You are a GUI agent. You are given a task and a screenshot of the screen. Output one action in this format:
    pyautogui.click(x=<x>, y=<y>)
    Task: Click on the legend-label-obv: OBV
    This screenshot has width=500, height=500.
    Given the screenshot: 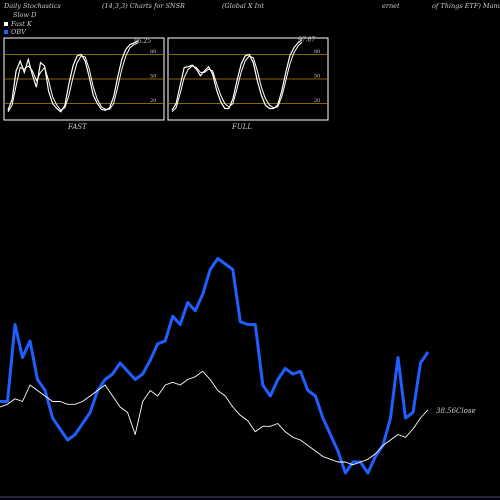 What is the action you would take?
    pyautogui.click(x=18, y=32)
    